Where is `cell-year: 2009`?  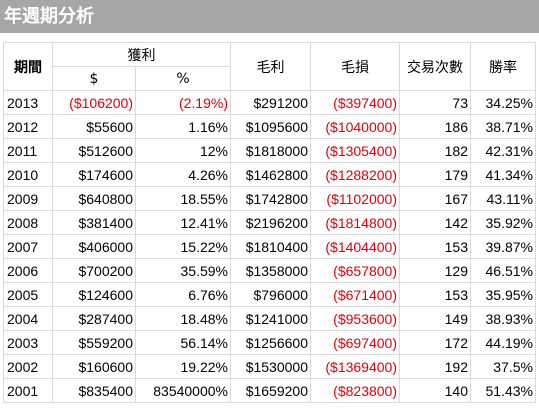
cell-year: 2009 is located at coordinates (28, 198).